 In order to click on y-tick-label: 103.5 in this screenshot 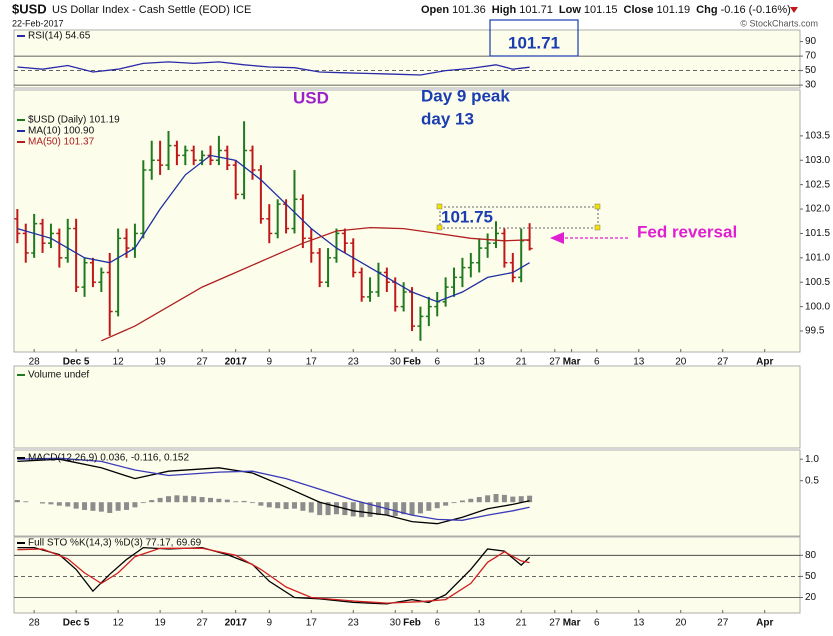, I will do `click(817, 136)`.